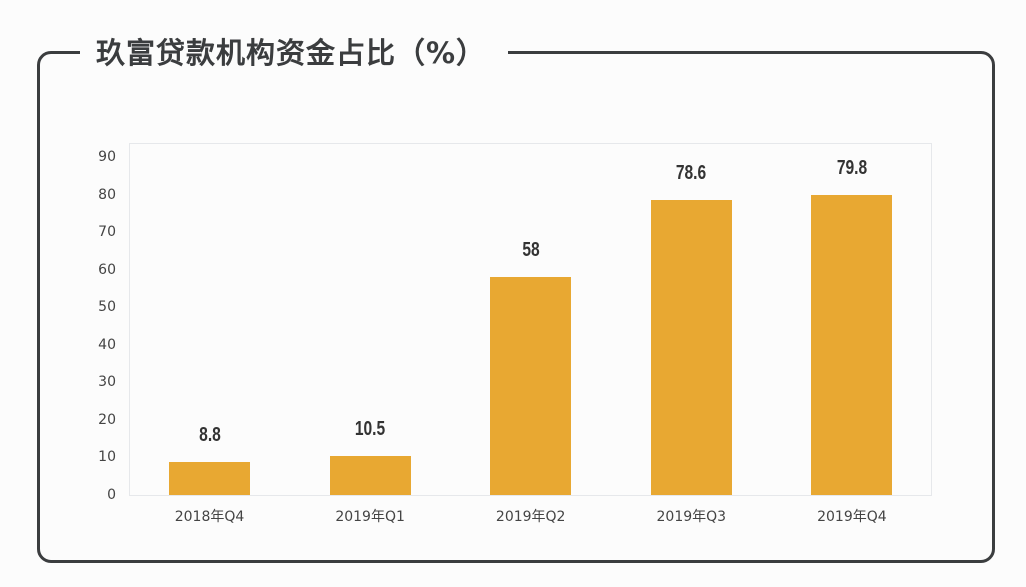 Image resolution: width=1026 pixels, height=587 pixels. I want to click on y-tick-label: 90, so click(107, 157).